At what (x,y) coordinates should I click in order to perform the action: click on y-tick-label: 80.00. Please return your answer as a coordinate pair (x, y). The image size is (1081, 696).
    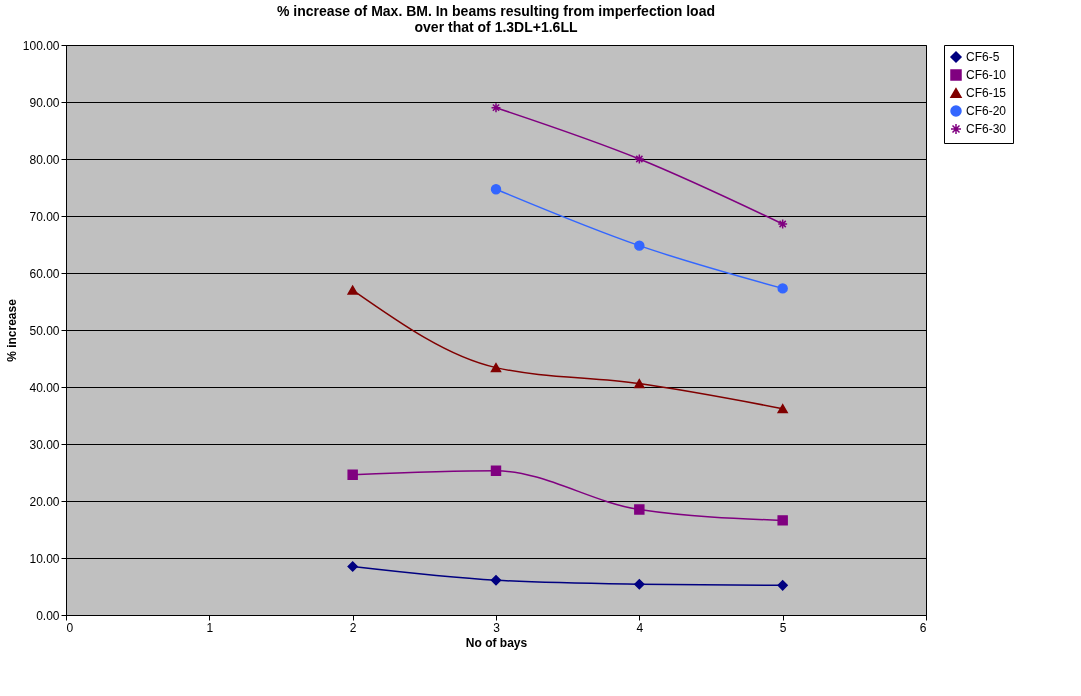
    Looking at the image, I should click on (44, 159).